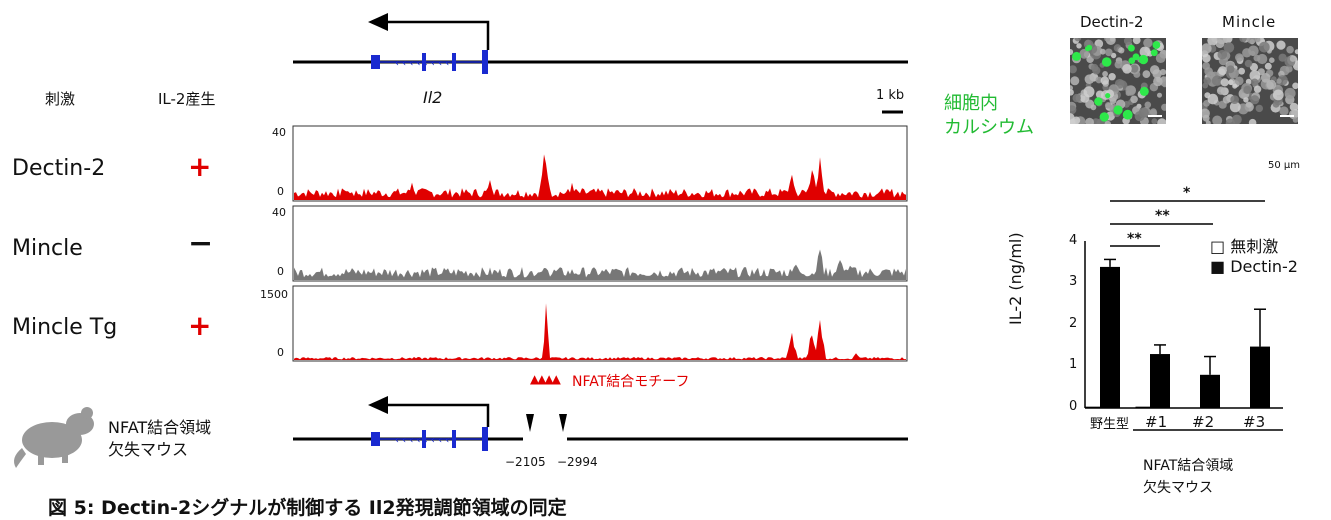 This screenshot has width=1331, height=520. What do you see at coordinates (54, 437) in the screenshot?
I see `mouse-icon` at bounding box center [54, 437].